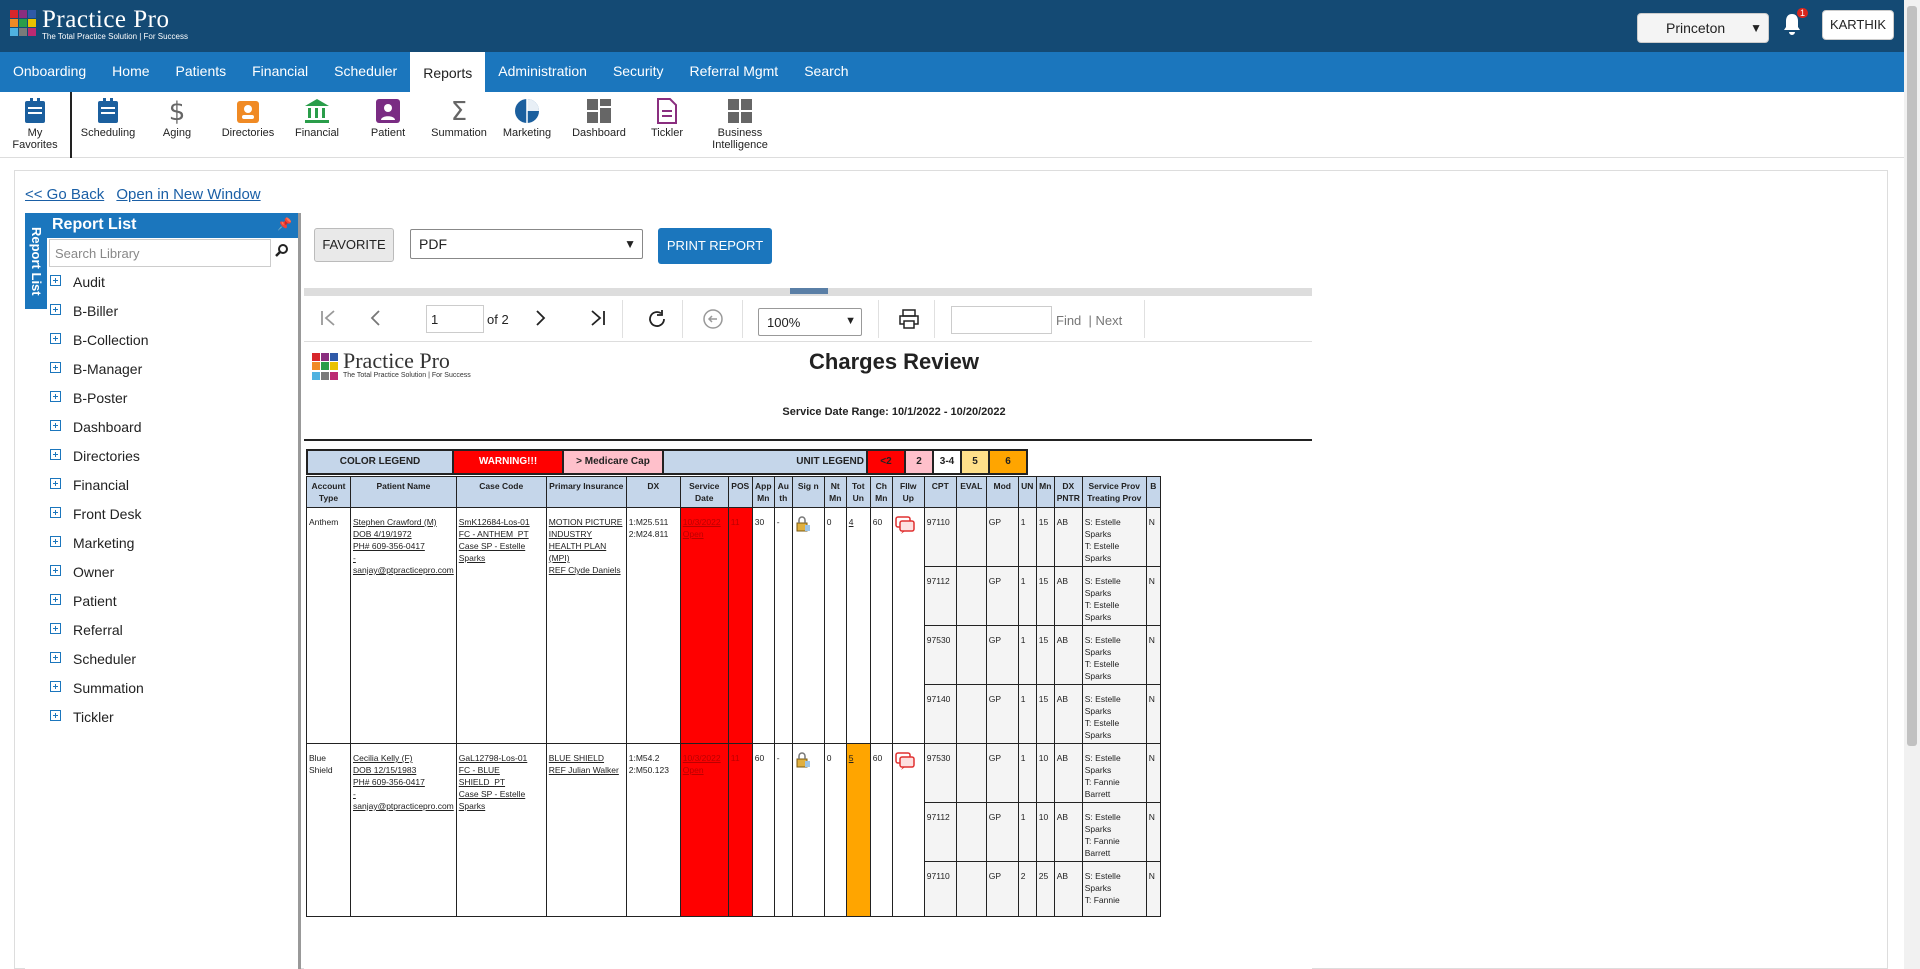  Describe the element at coordinates (576, 758) in the screenshot. I see `cell-line: BLUE SHIELD` at that location.